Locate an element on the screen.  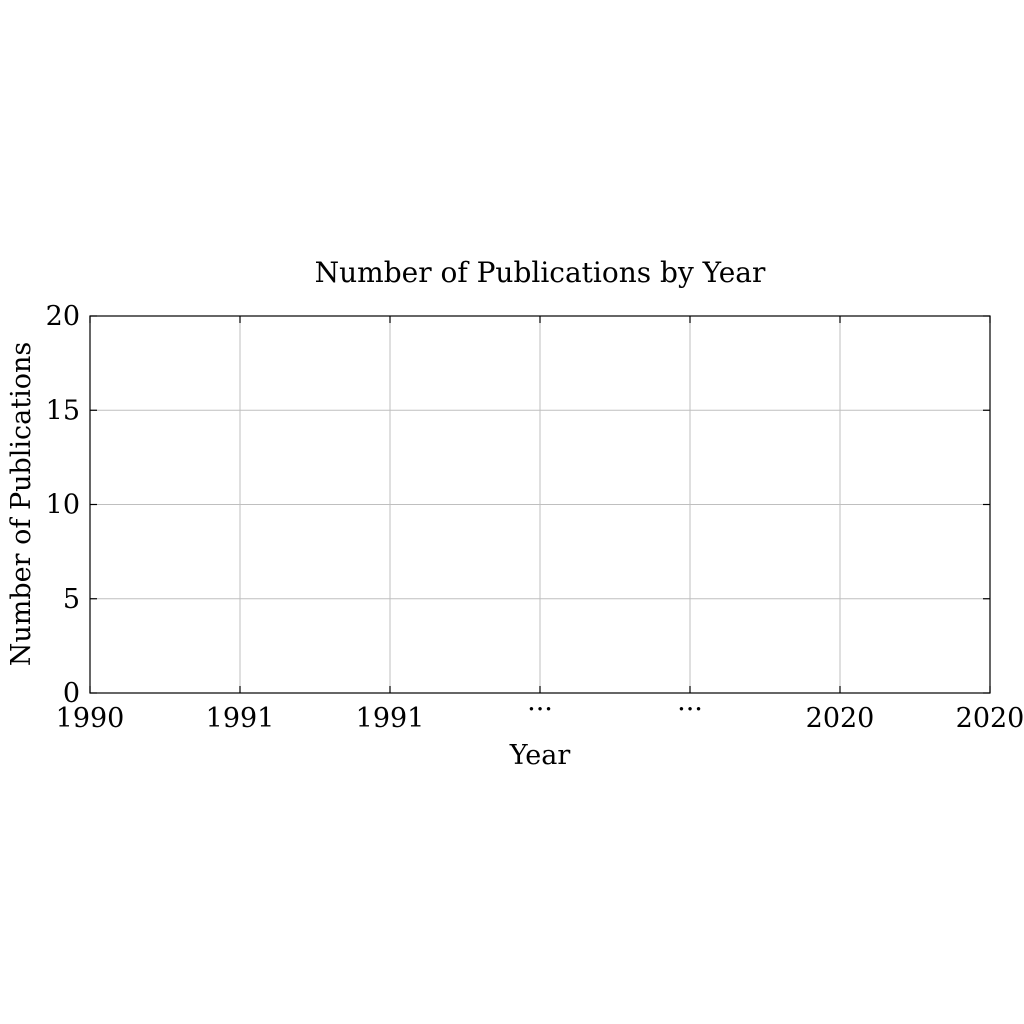
chart-title: Number of Publications by Year is located at coordinates (540, 272).